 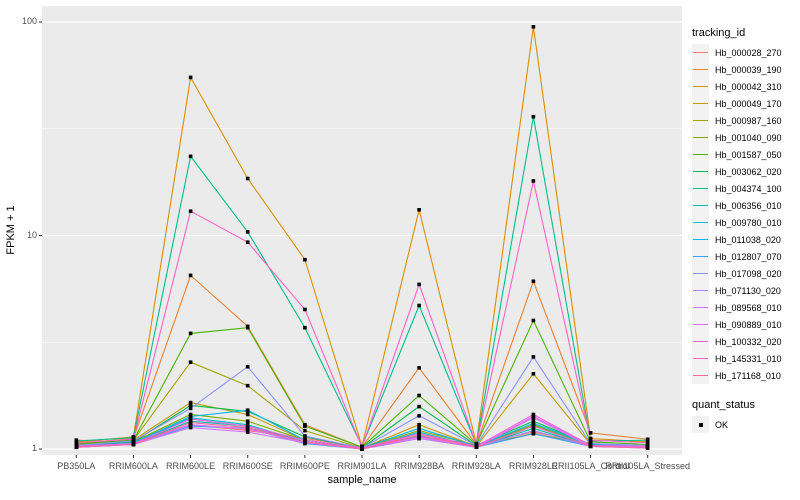 I want to click on legend-item-label: Hb_171168_010, so click(x=748, y=375).